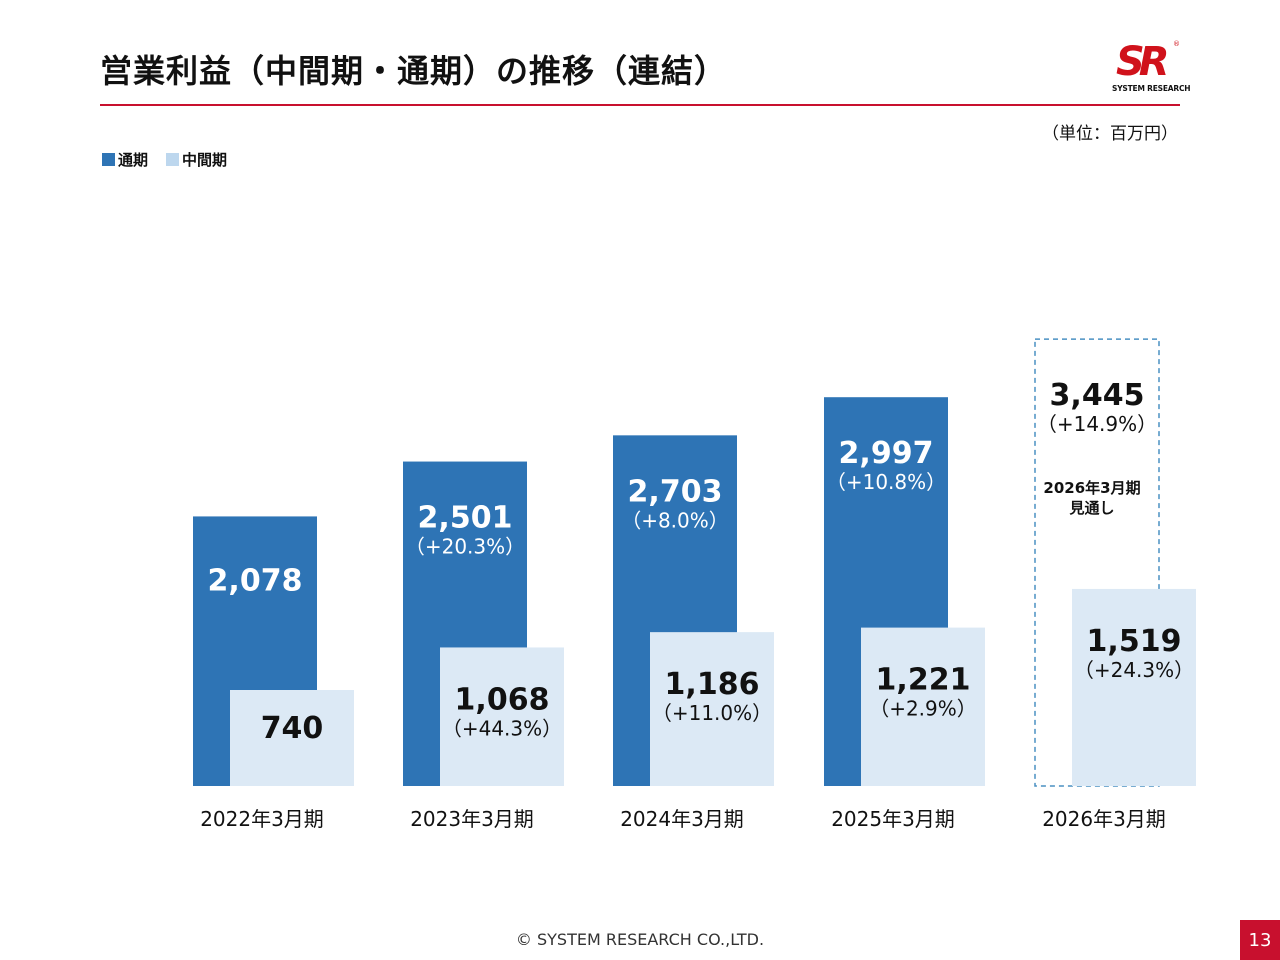  I want to click on legend-swatch-full-year, so click(108, 159).